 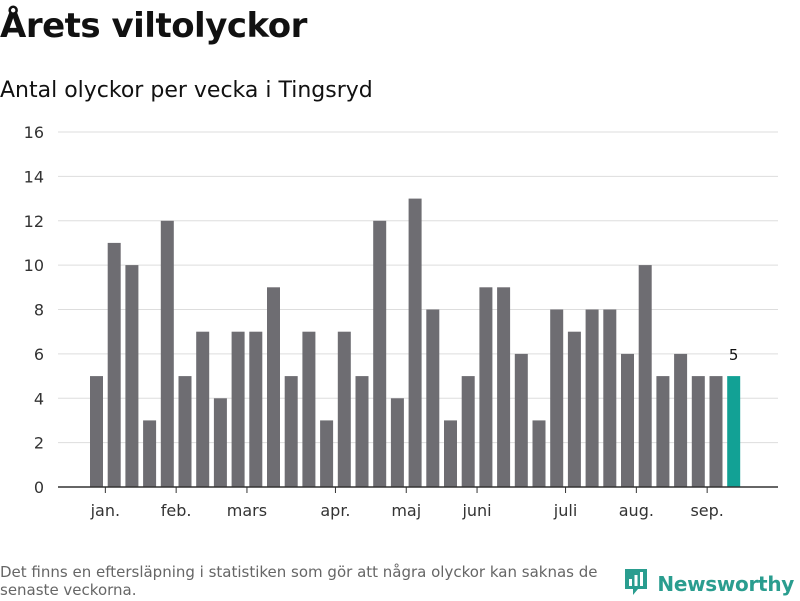 I want to click on y-tick-label: 16, so click(x=34, y=132).